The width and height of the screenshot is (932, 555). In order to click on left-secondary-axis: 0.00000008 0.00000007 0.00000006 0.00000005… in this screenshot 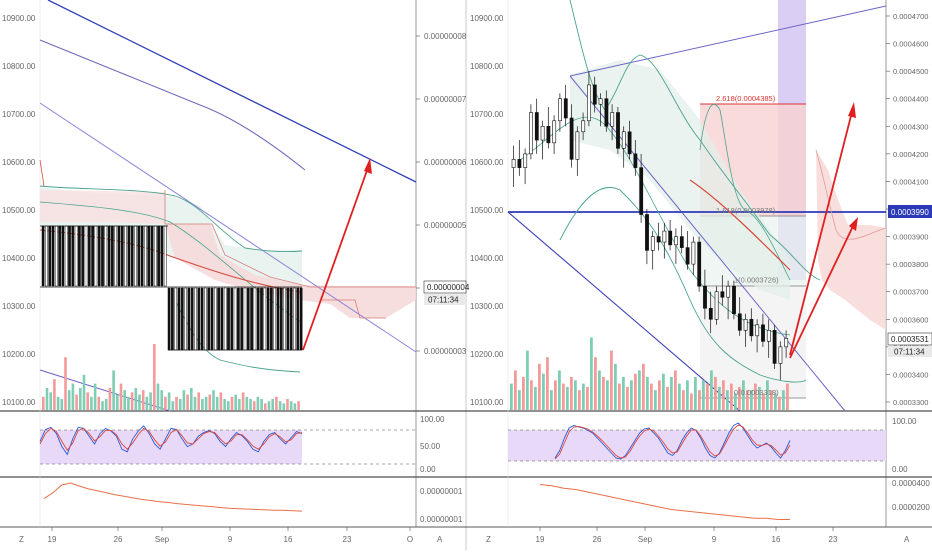, I will do `click(441, 194)`.